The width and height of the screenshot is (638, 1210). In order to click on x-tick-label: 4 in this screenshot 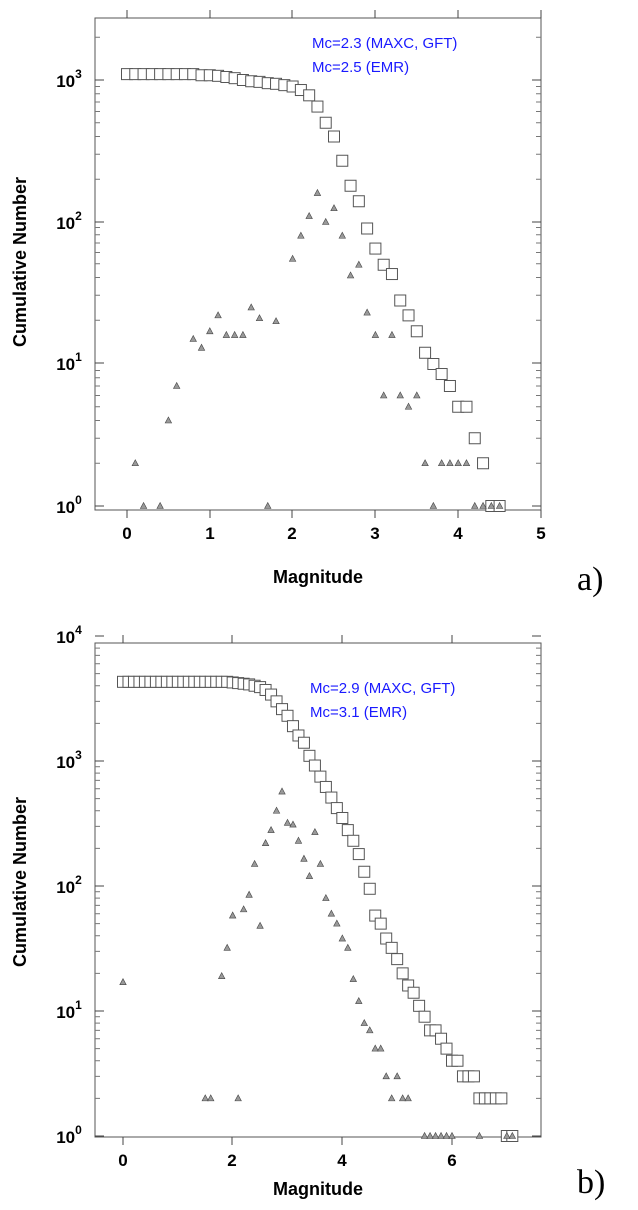, I will do `click(342, 1160)`.